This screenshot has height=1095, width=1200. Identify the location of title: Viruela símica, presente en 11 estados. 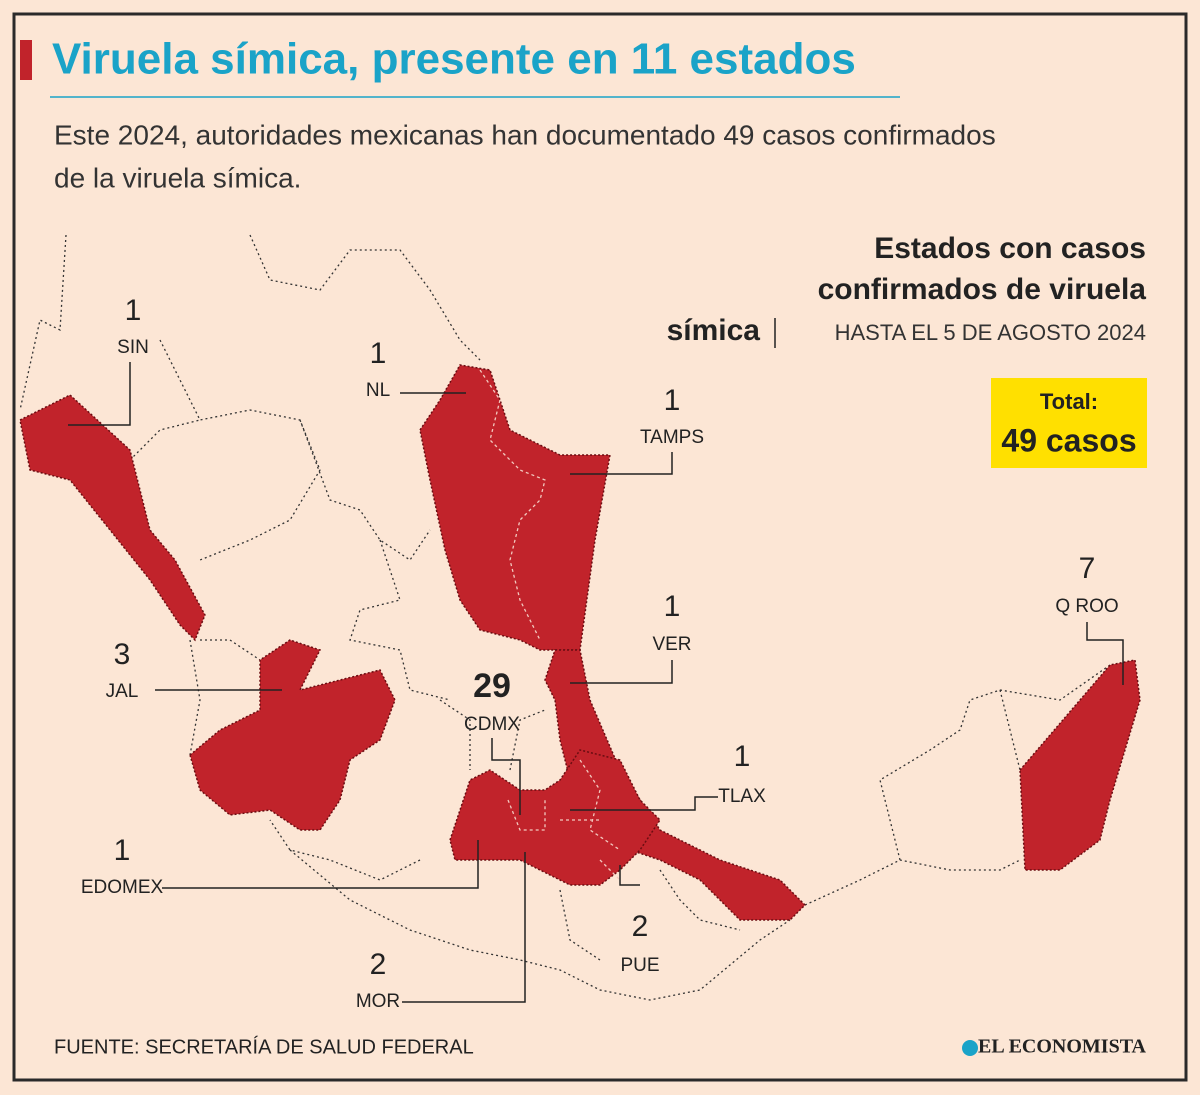
(454, 59).